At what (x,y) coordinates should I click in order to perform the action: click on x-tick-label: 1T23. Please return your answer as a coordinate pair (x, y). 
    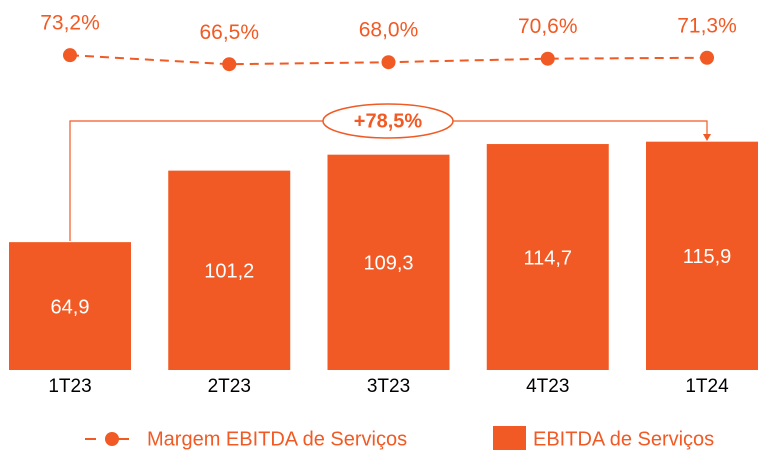
    Looking at the image, I should click on (69, 386).